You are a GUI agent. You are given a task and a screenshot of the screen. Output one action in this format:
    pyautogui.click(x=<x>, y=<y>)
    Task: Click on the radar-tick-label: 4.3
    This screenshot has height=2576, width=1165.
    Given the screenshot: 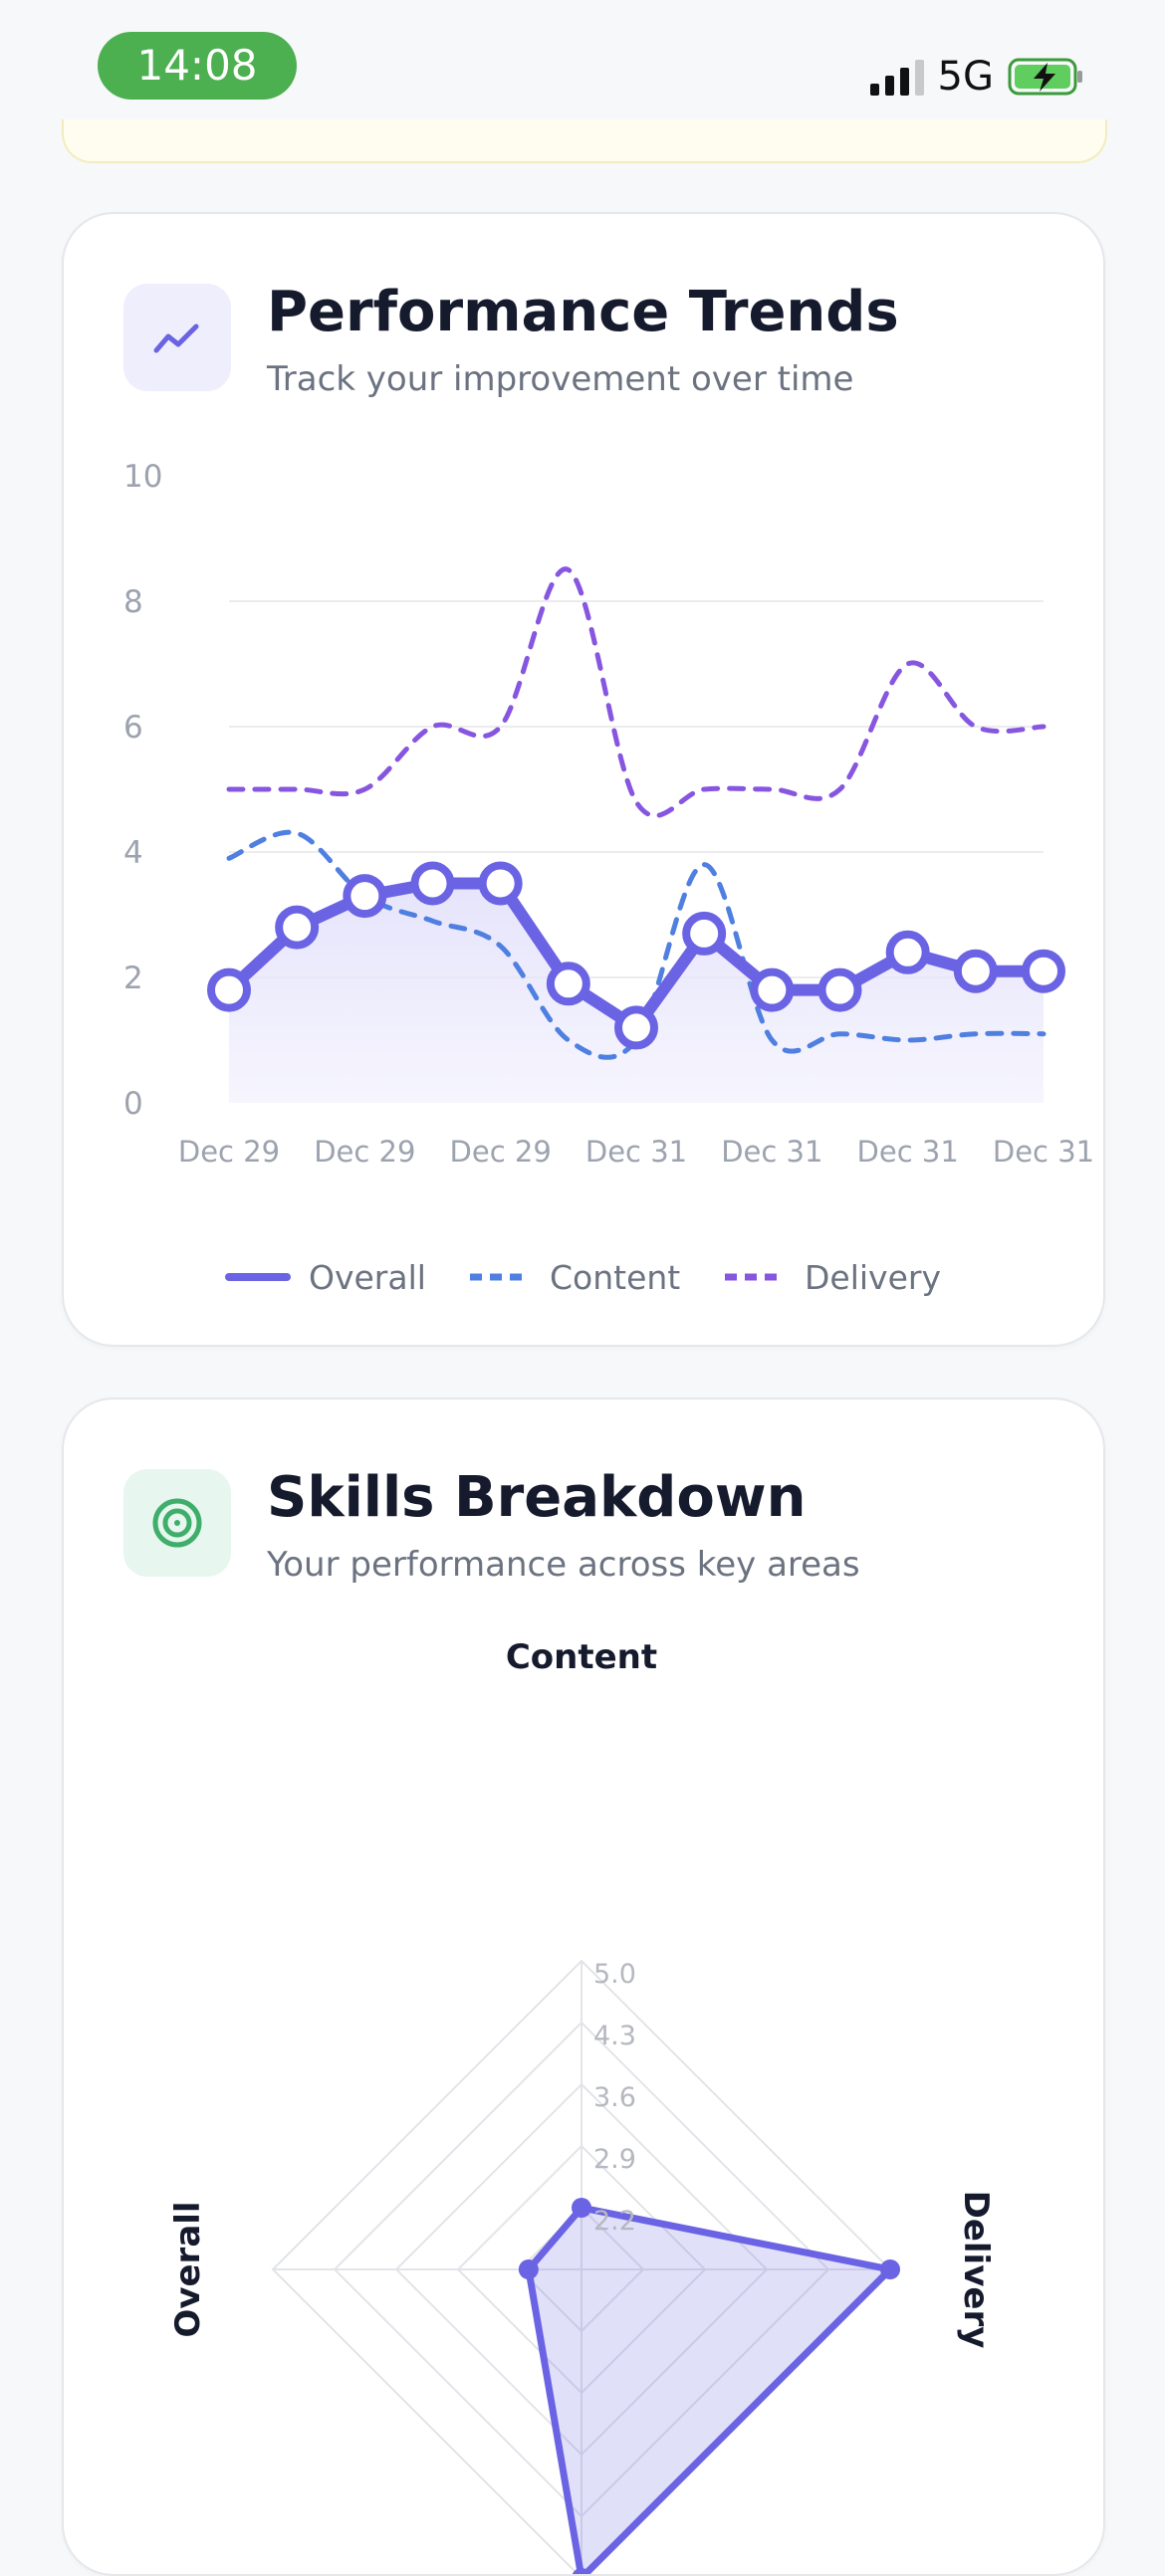 What is the action you would take?
    pyautogui.click(x=615, y=2036)
    